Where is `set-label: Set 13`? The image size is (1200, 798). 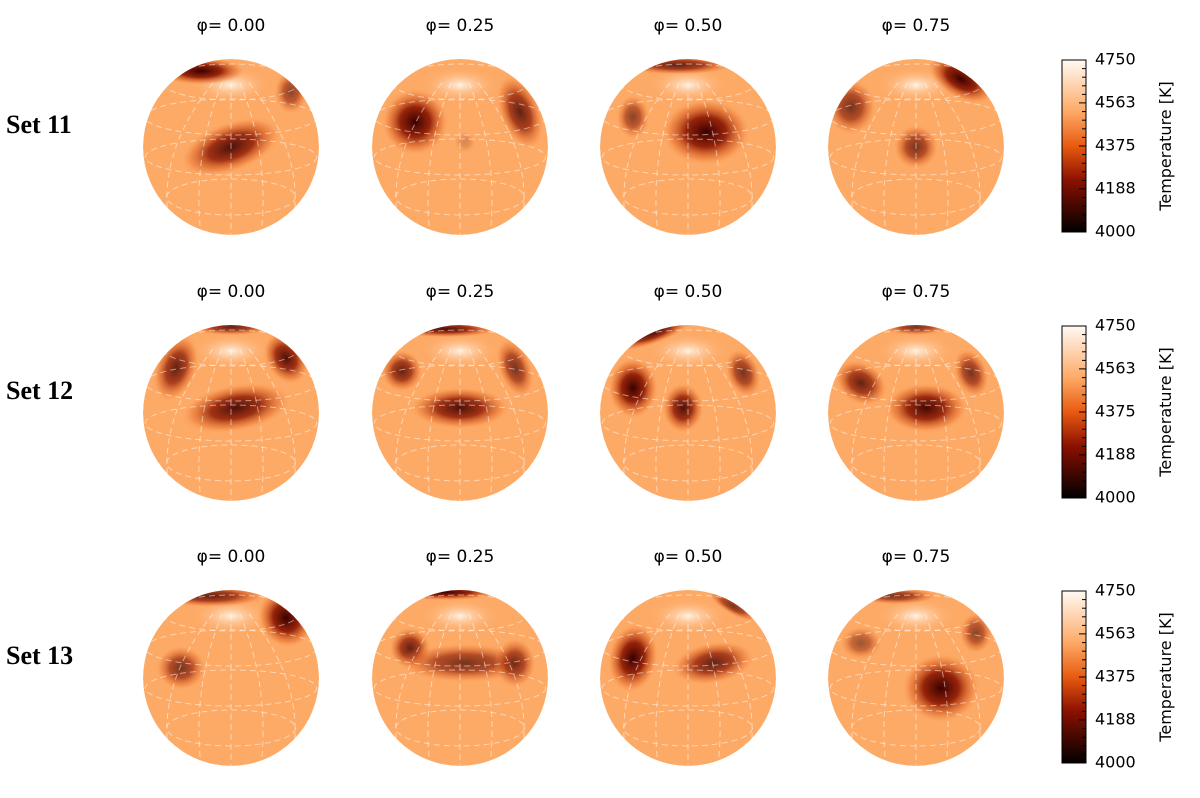 set-label: Set 13 is located at coordinates (39, 655).